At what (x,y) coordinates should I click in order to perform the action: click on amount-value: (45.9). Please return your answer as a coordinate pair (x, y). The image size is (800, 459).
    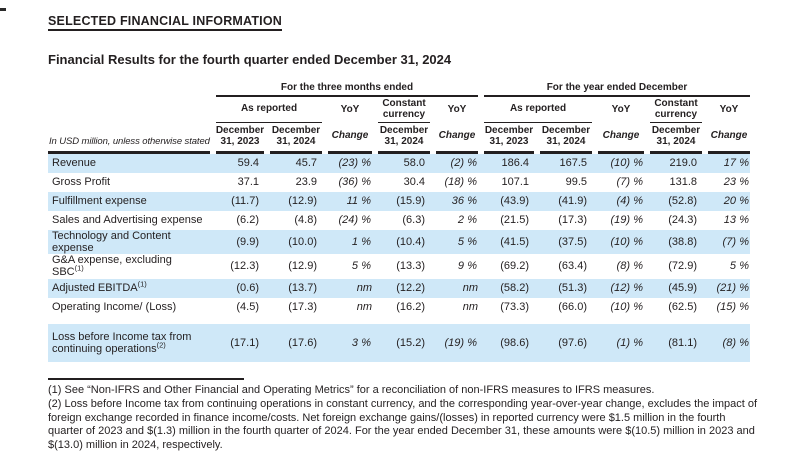
    Looking at the image, I should click on (682, 288).